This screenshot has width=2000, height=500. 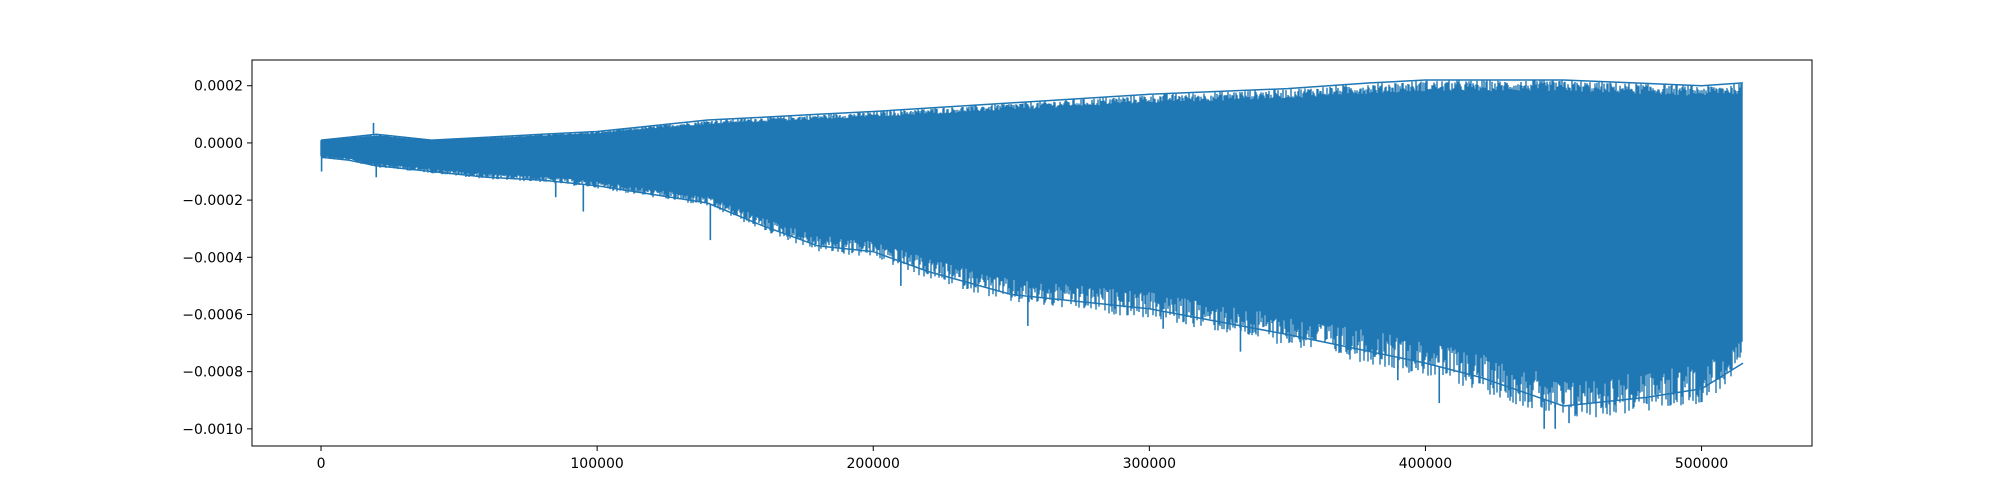 I want to click on y-tick-label: 0.0000, so click(x=218, y=144).